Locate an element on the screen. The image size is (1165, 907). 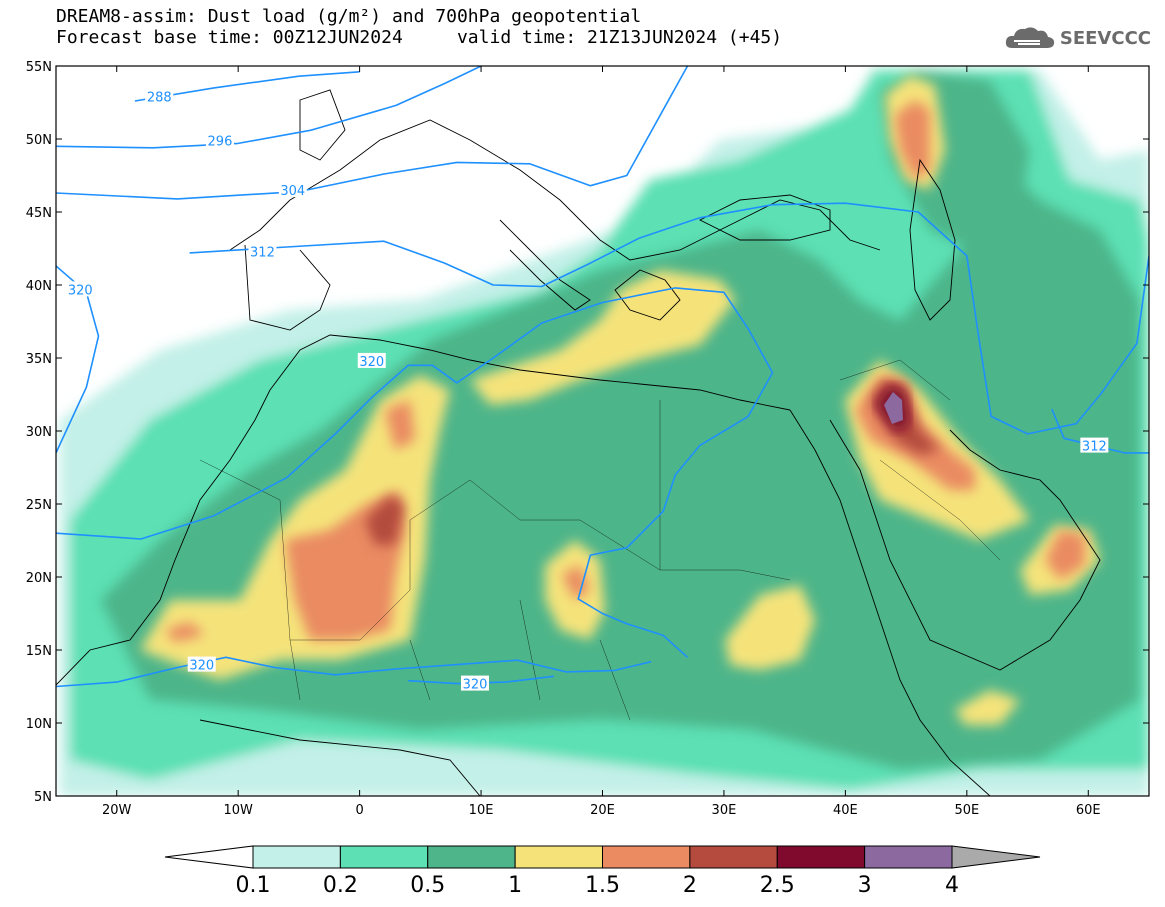
lat-tick-label: 20N is located at coordinates (39, 578).